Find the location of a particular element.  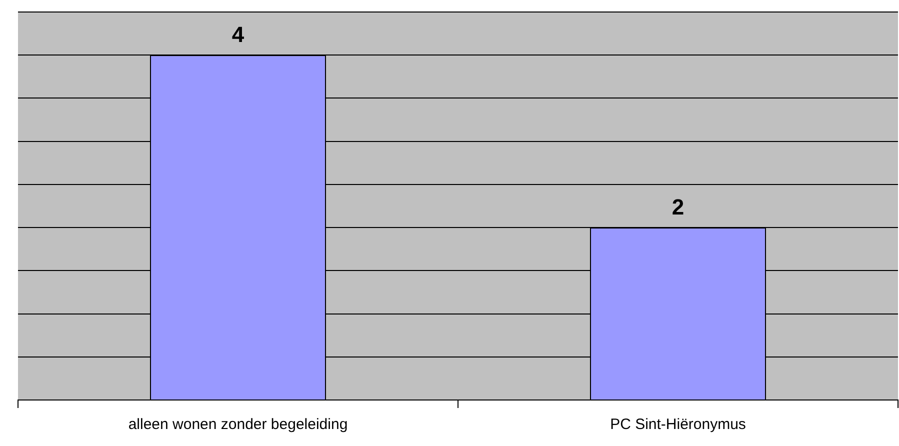

x-tick-label: alleen wonen zonder begeleiding is located at coordinates (238, 425).